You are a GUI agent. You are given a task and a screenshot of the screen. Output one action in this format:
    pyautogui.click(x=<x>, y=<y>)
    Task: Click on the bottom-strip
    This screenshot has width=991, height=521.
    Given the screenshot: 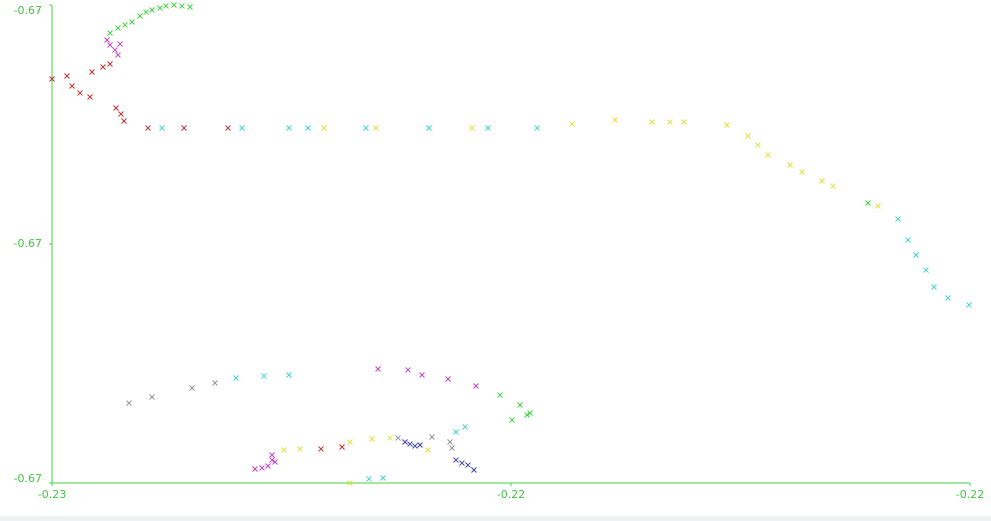 What is the action you would take?
    pyautogui.click(x=495, y=518)
    